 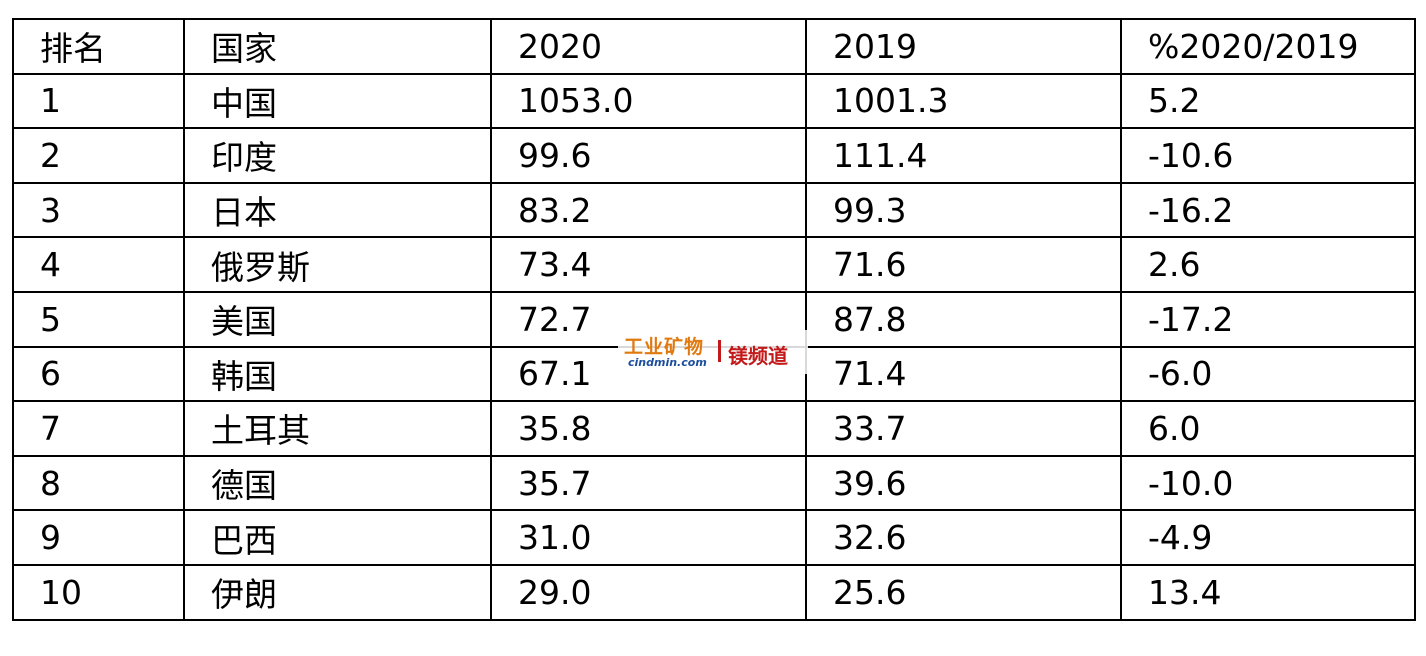 I want to click on cell: 韩国, so click(x=337, y=374).